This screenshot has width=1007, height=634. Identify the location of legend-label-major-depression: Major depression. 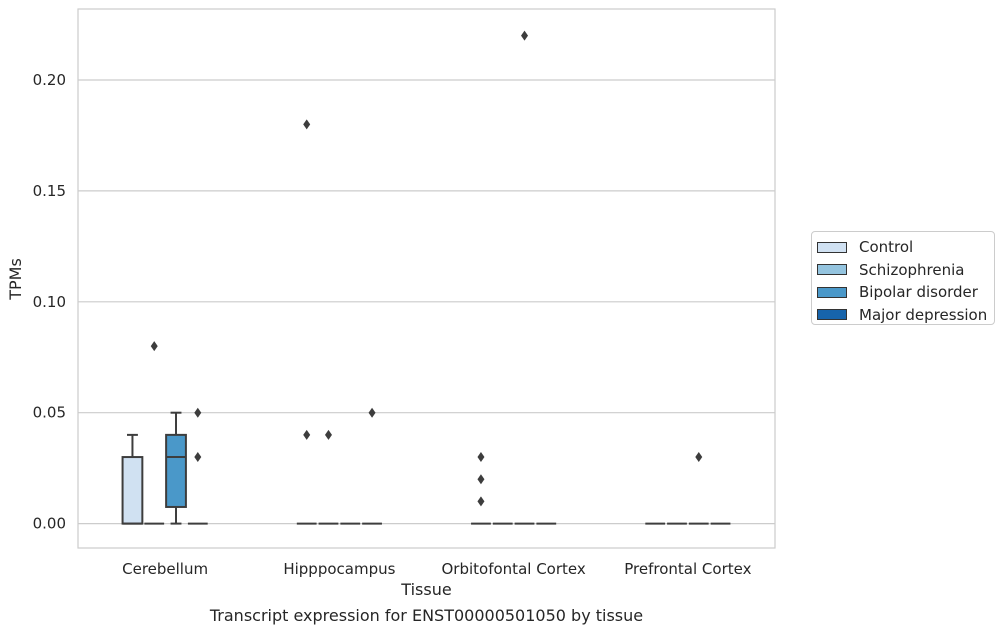
(923, 314).